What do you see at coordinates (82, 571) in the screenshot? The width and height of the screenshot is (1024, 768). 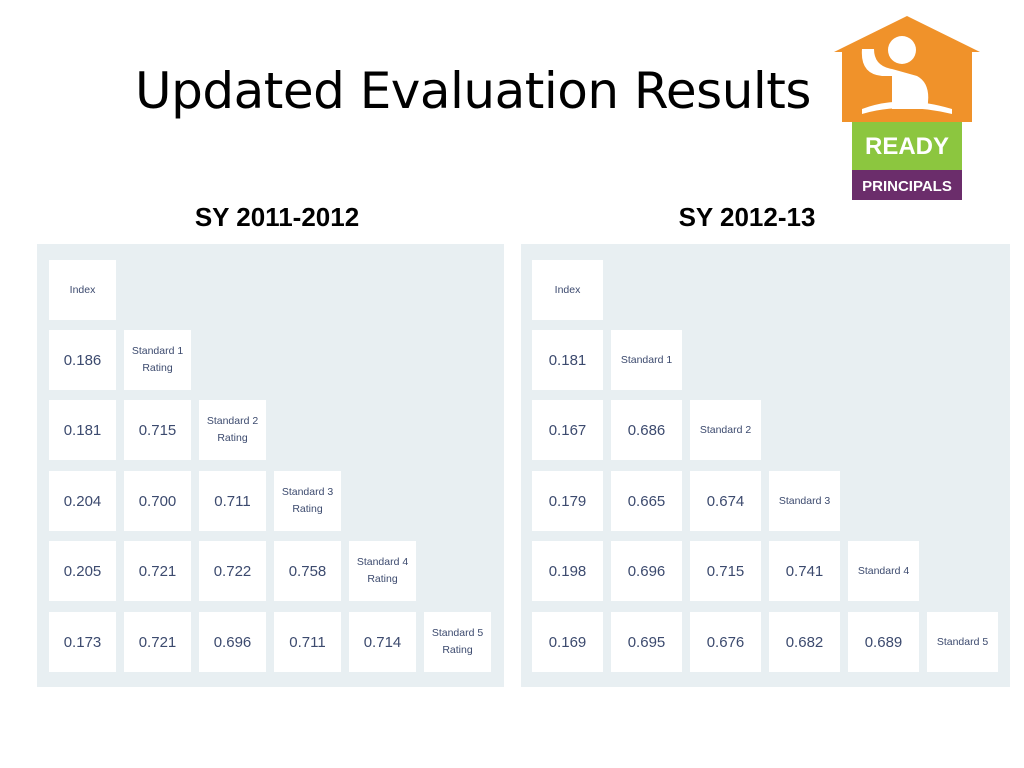 I see `value-cell: 0.205` at bounding box center [82, 571].